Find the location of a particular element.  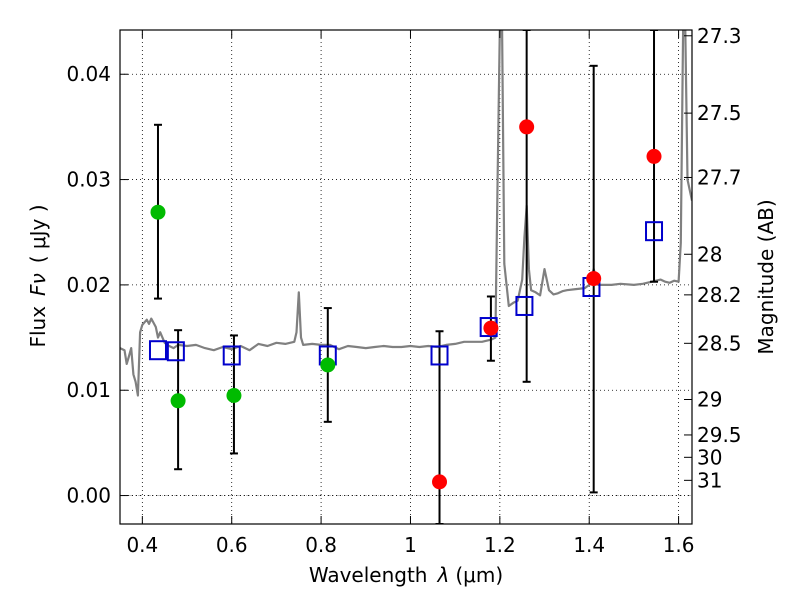

mag-tick-label: 27.5 is located at coordinates (719, 113).